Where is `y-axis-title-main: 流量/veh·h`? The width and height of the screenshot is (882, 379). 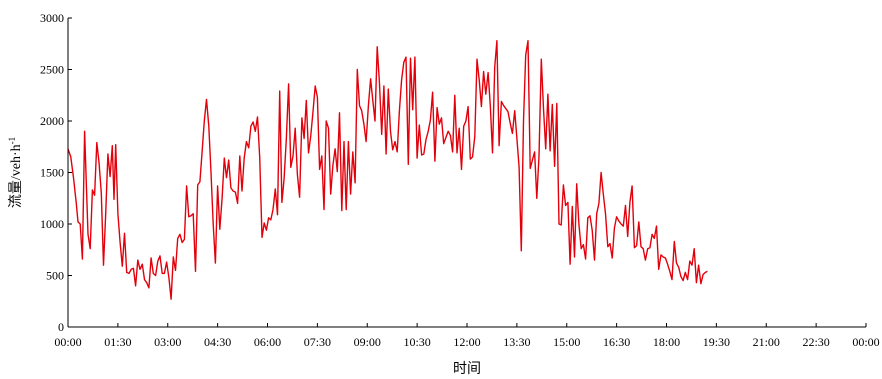
y-axis-title-main: 流量/veh·h is located at coordinates (16, 176).